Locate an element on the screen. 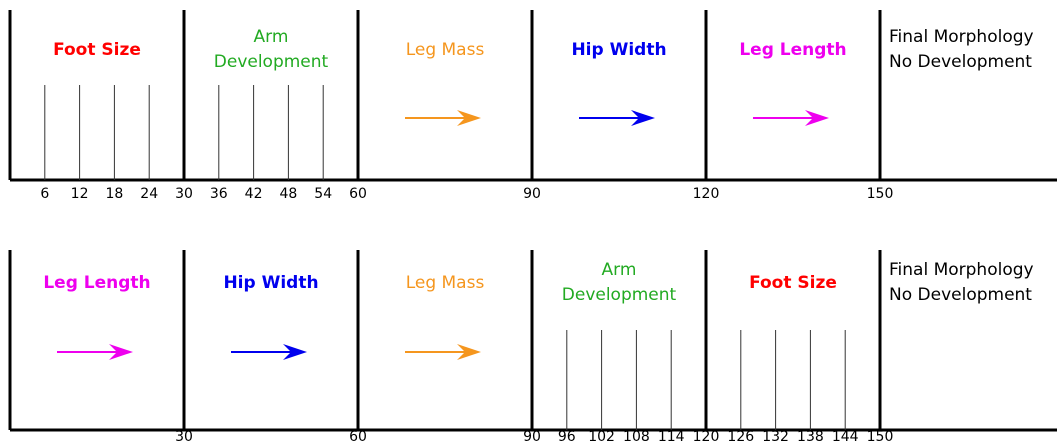 This screenshot has height=443, width=1057. tick-label: 12 is located at coordinates (80, 194).